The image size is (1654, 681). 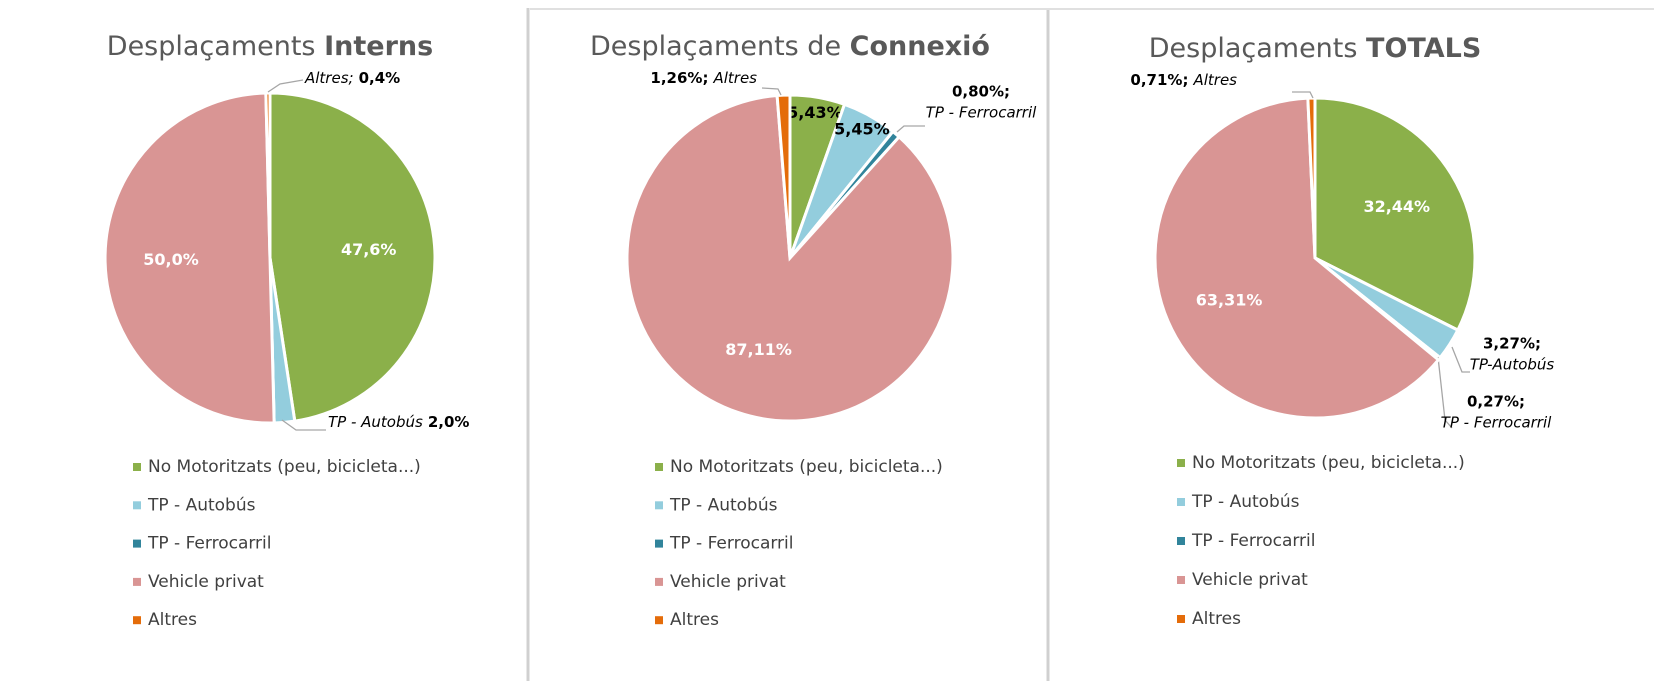 I want to click on callout-label: Altres;, so click(x=329, y=78).